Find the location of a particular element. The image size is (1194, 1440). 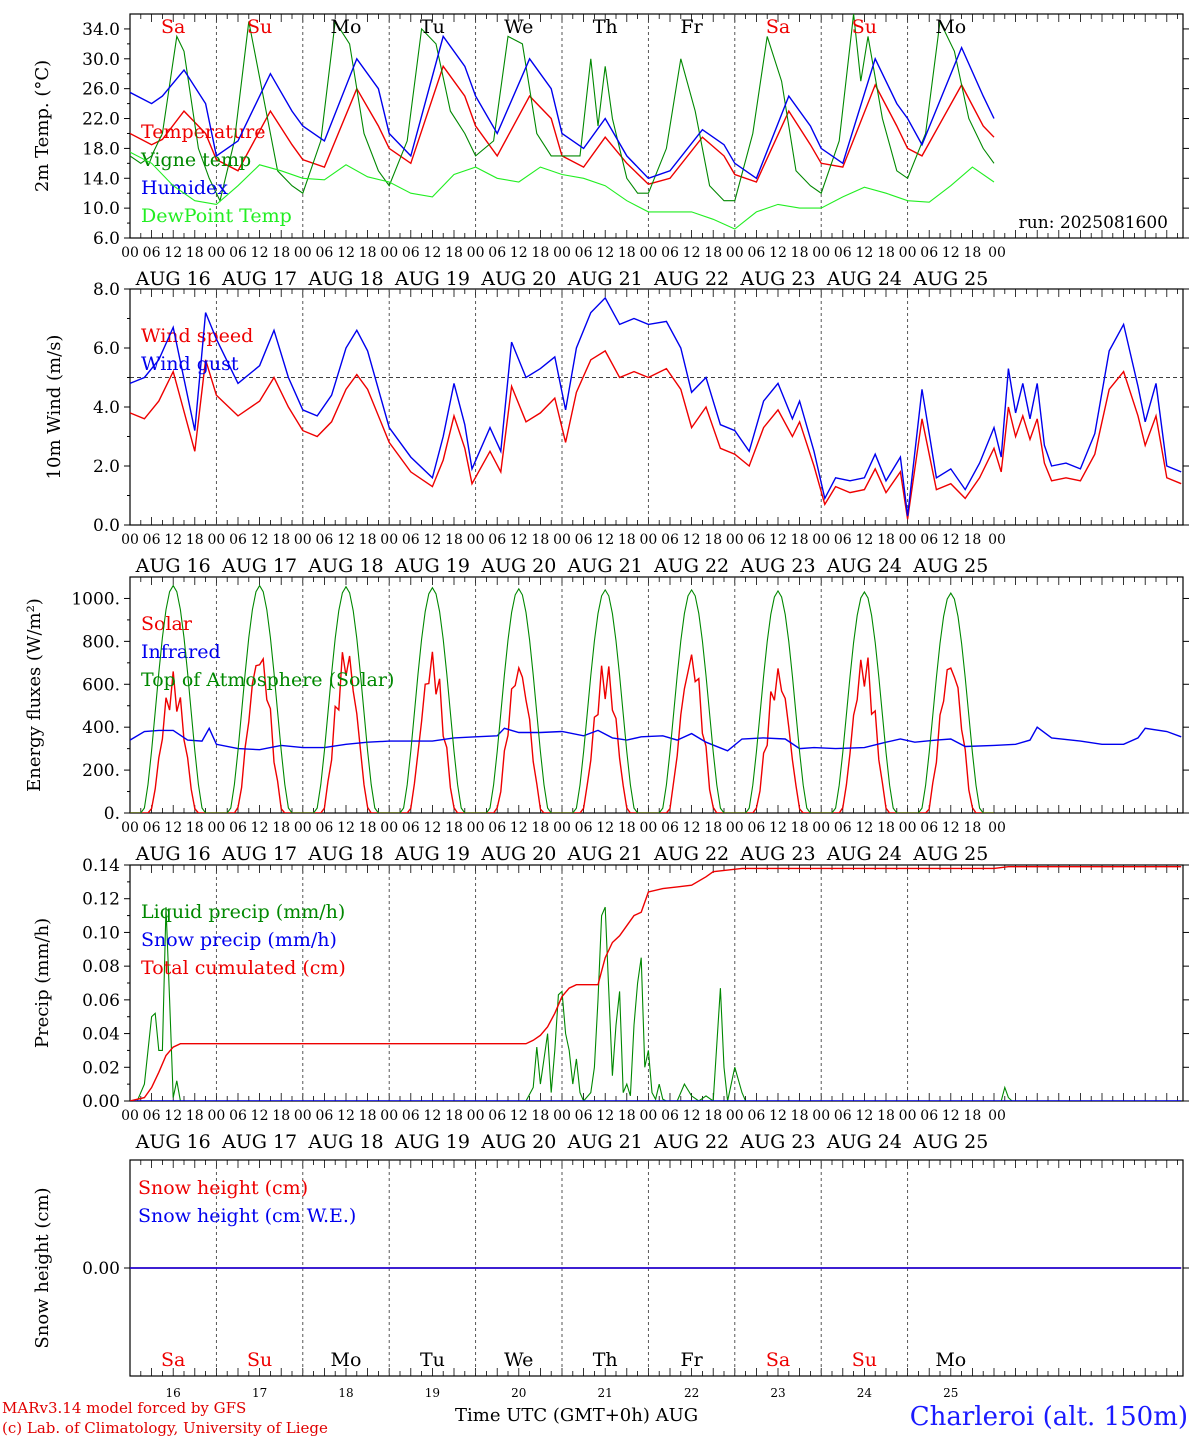

date-label: AUG 24 is located at coordinates (864, 854).